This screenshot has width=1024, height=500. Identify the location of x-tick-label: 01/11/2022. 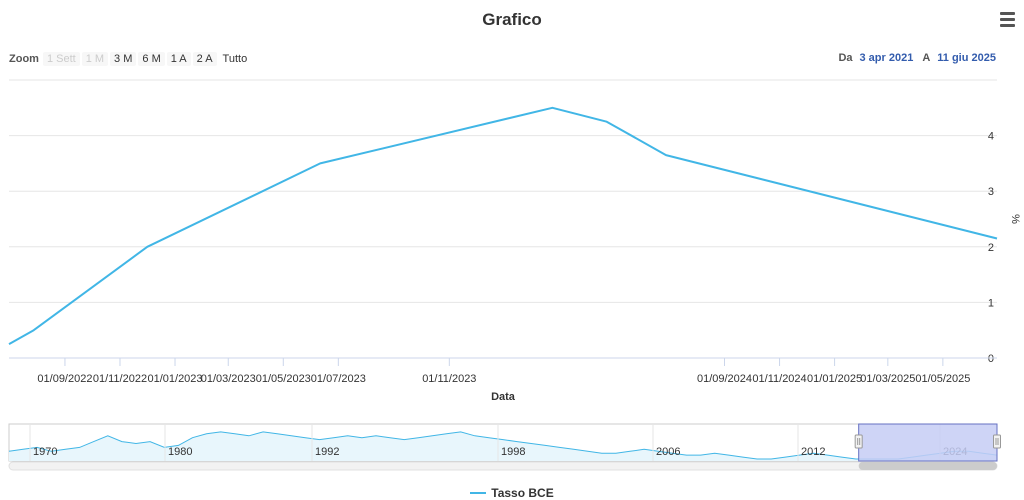
(120, 379).